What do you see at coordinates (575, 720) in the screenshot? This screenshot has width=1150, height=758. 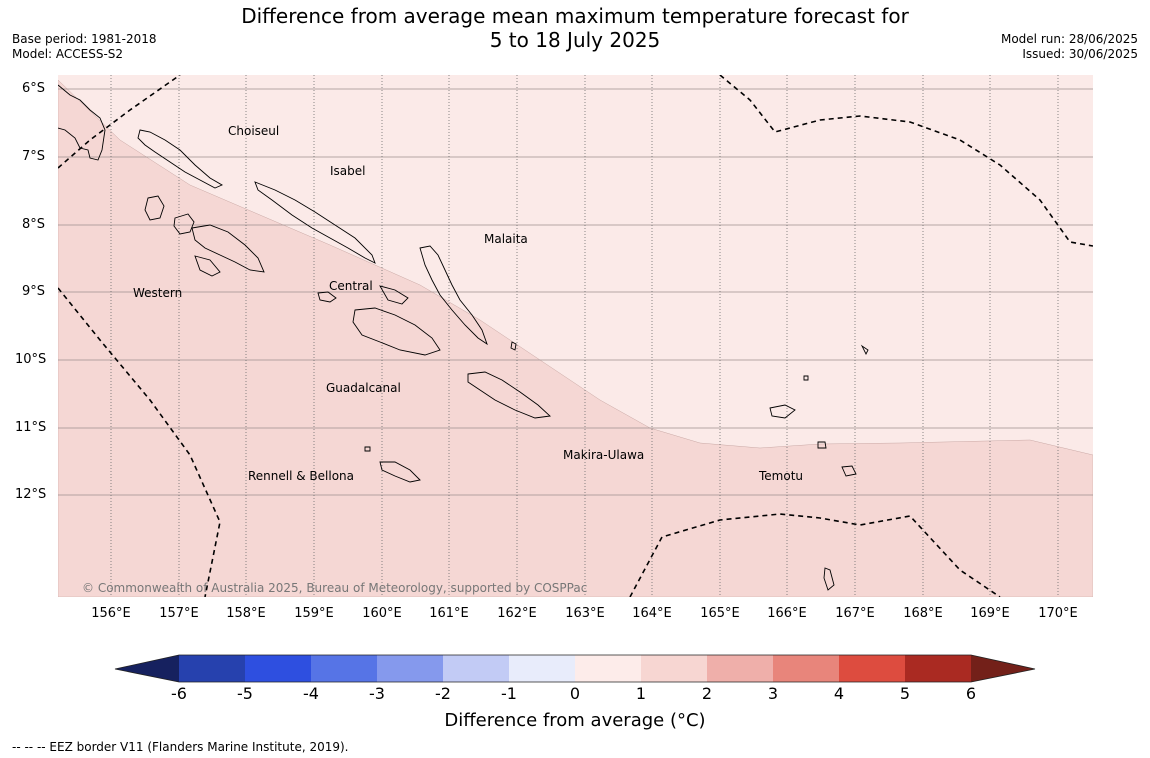 I see `colorbar-label: Difference from average (°C)` at bounding box center [575, 720].